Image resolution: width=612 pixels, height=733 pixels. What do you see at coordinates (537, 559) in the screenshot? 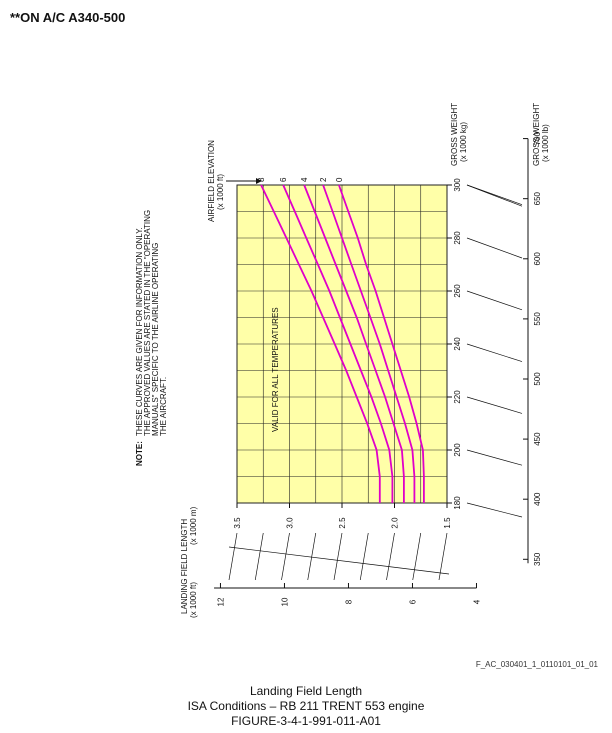
I see `lb-tick-label: 350` at bounding box center [537, 559].